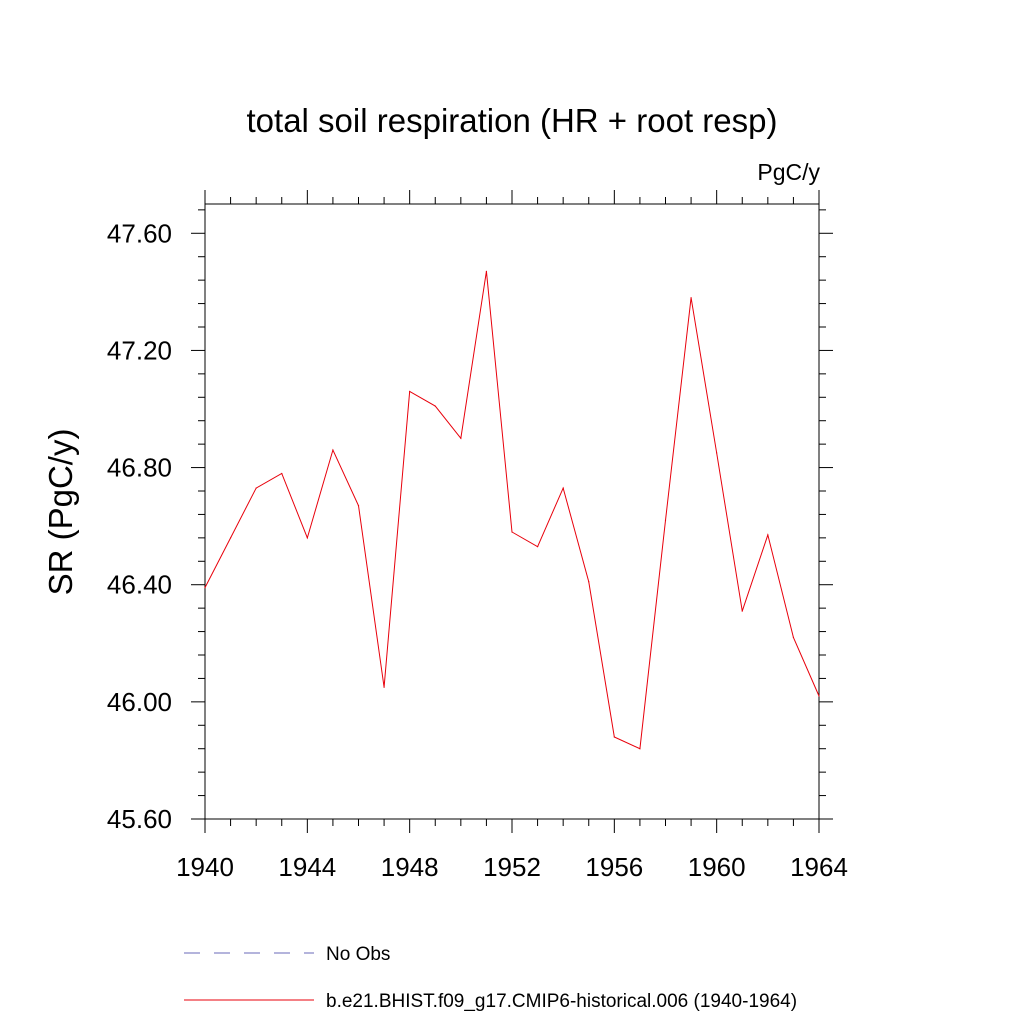  I want to click on y-tick-label: 46.40, so click(139, 585).